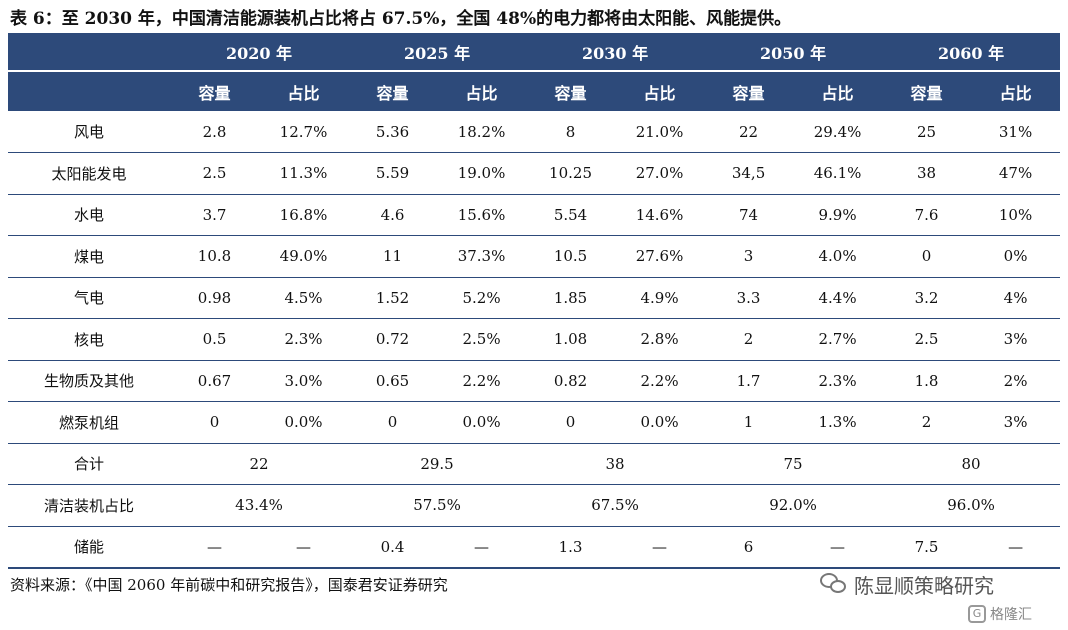  I want to click on merged-cell: 75, so click(793, 464).